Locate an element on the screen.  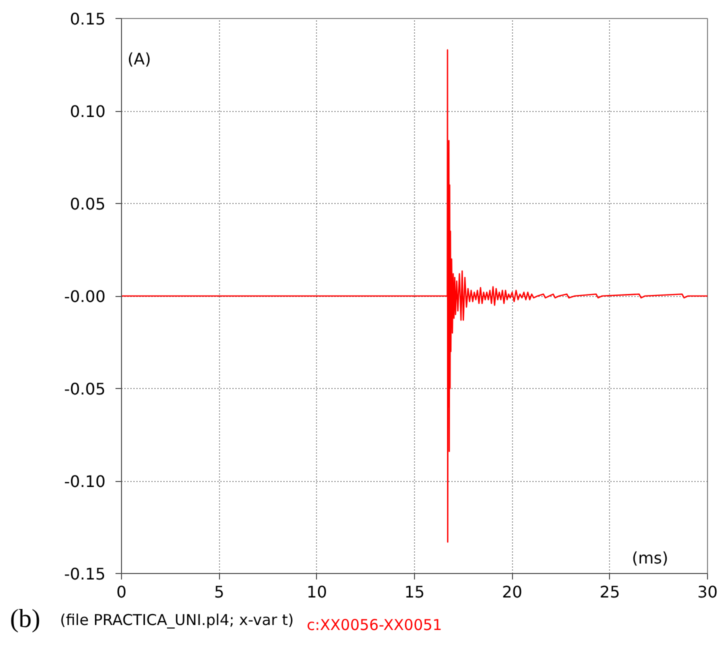
text: (file PRACTICA_UNI.pl4; x-var t) is located at coordinates (177, 620).